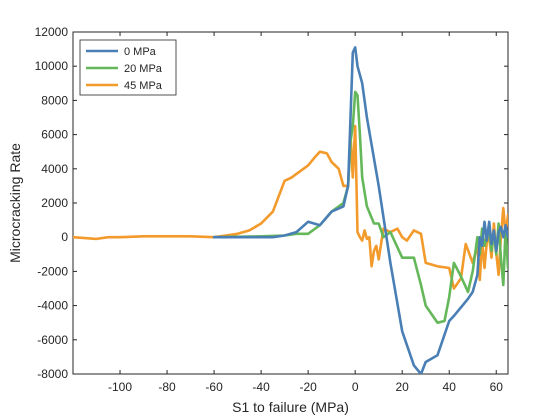  What do you see at coordinates (54, 100) in the screenshot?
I see `y-tick-label: 8000` at bounding box center [54, 100].